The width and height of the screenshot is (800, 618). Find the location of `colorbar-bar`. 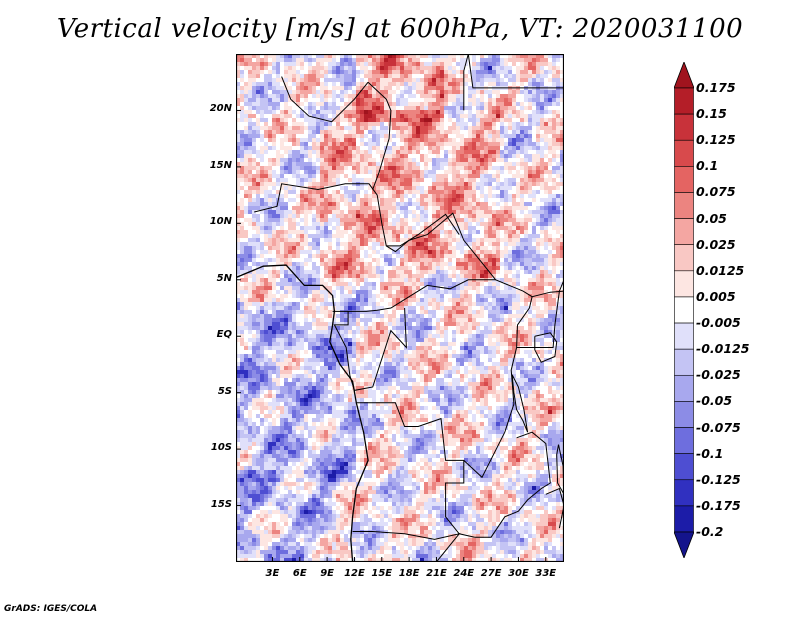

colorbar-bar is located at coordinates (684, 310).